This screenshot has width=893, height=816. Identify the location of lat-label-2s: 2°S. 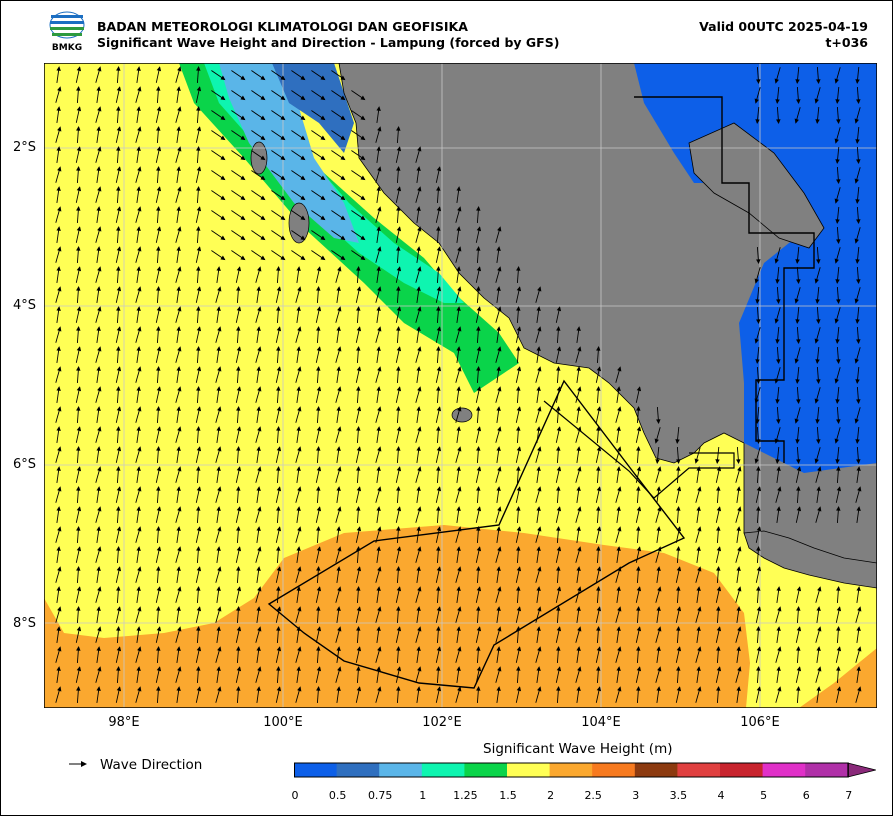
(25, 147).